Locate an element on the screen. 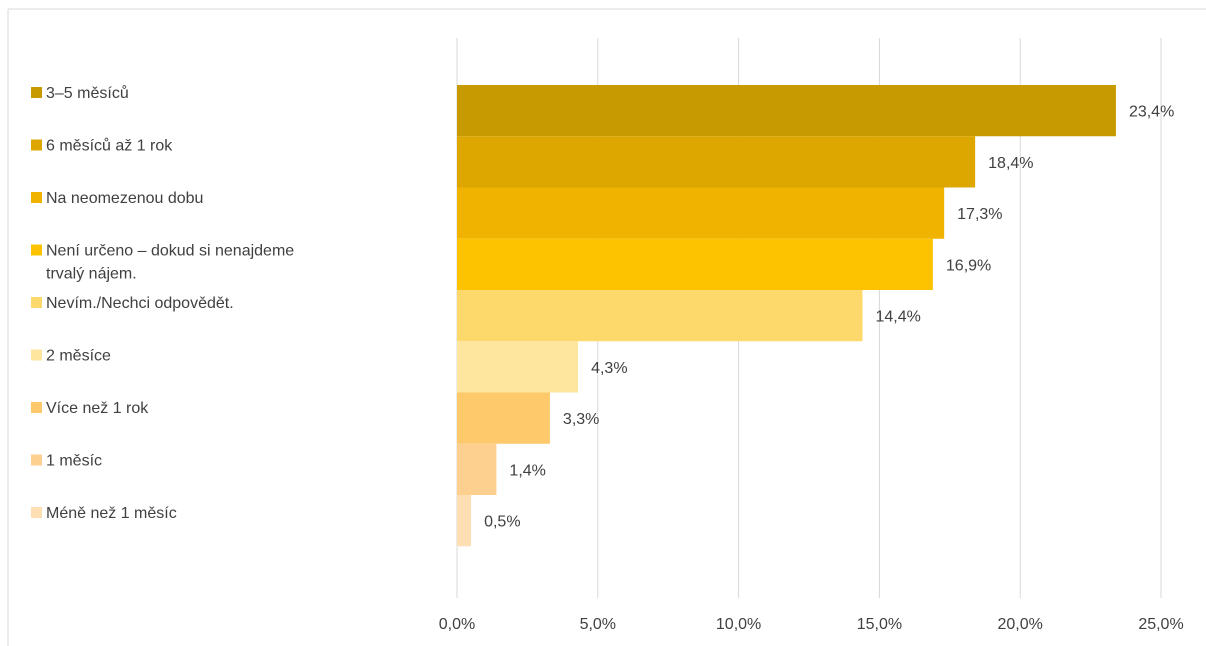 Image resolution: width=1206 pixels, height=646 pixels. legend-label: Nevím./Nechci odpovědět. is located at coordinates (140, 303).